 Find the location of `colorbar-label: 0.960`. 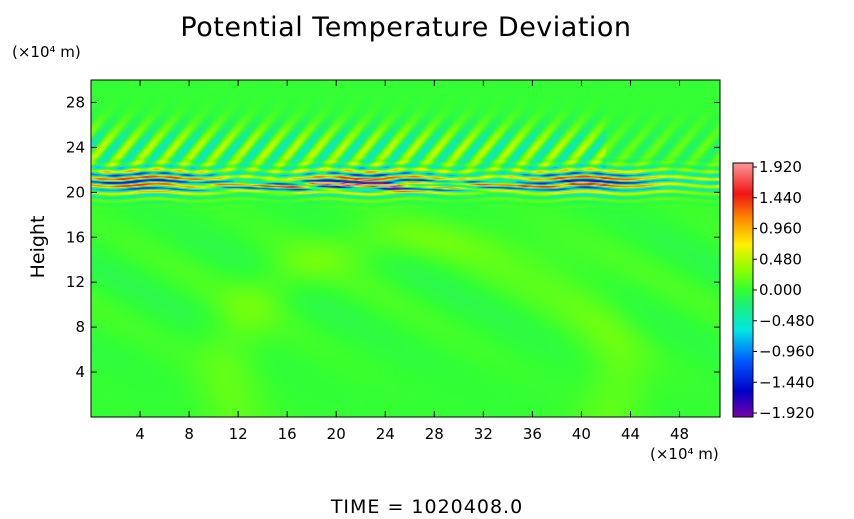

colorbar-label: 0.960 is located at coordinates (780, 229).